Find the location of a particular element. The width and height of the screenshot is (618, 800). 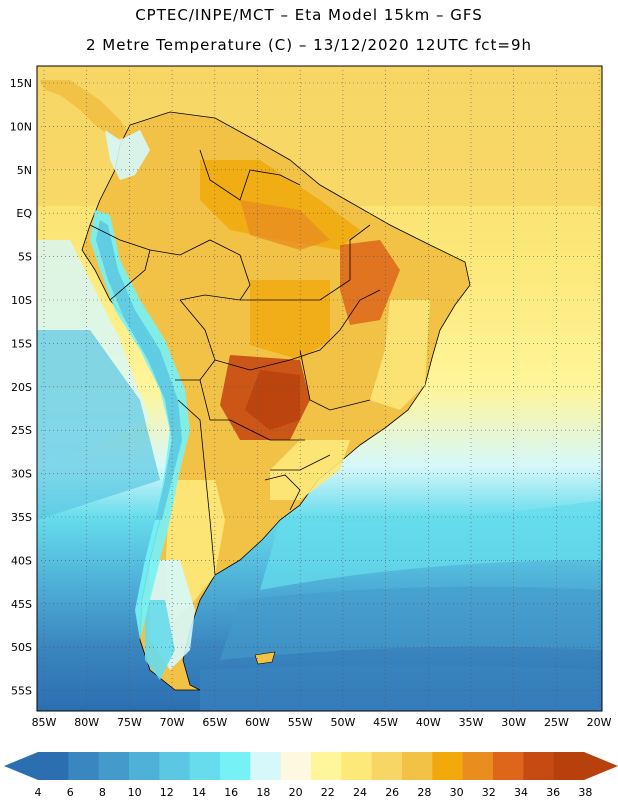

lon-label: 35W is located at coordinates (471, 722).